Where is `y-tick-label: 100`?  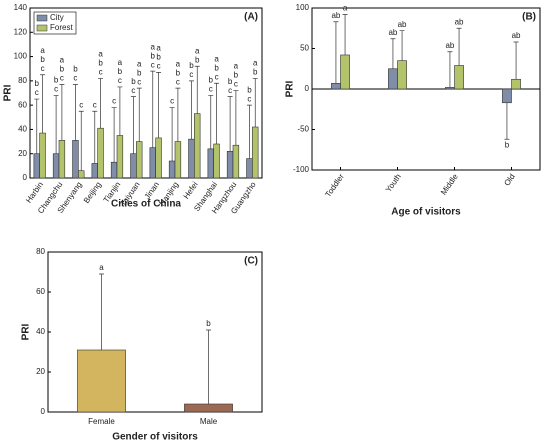 y-tick-label: 100 is located at coordinates (303, 7).